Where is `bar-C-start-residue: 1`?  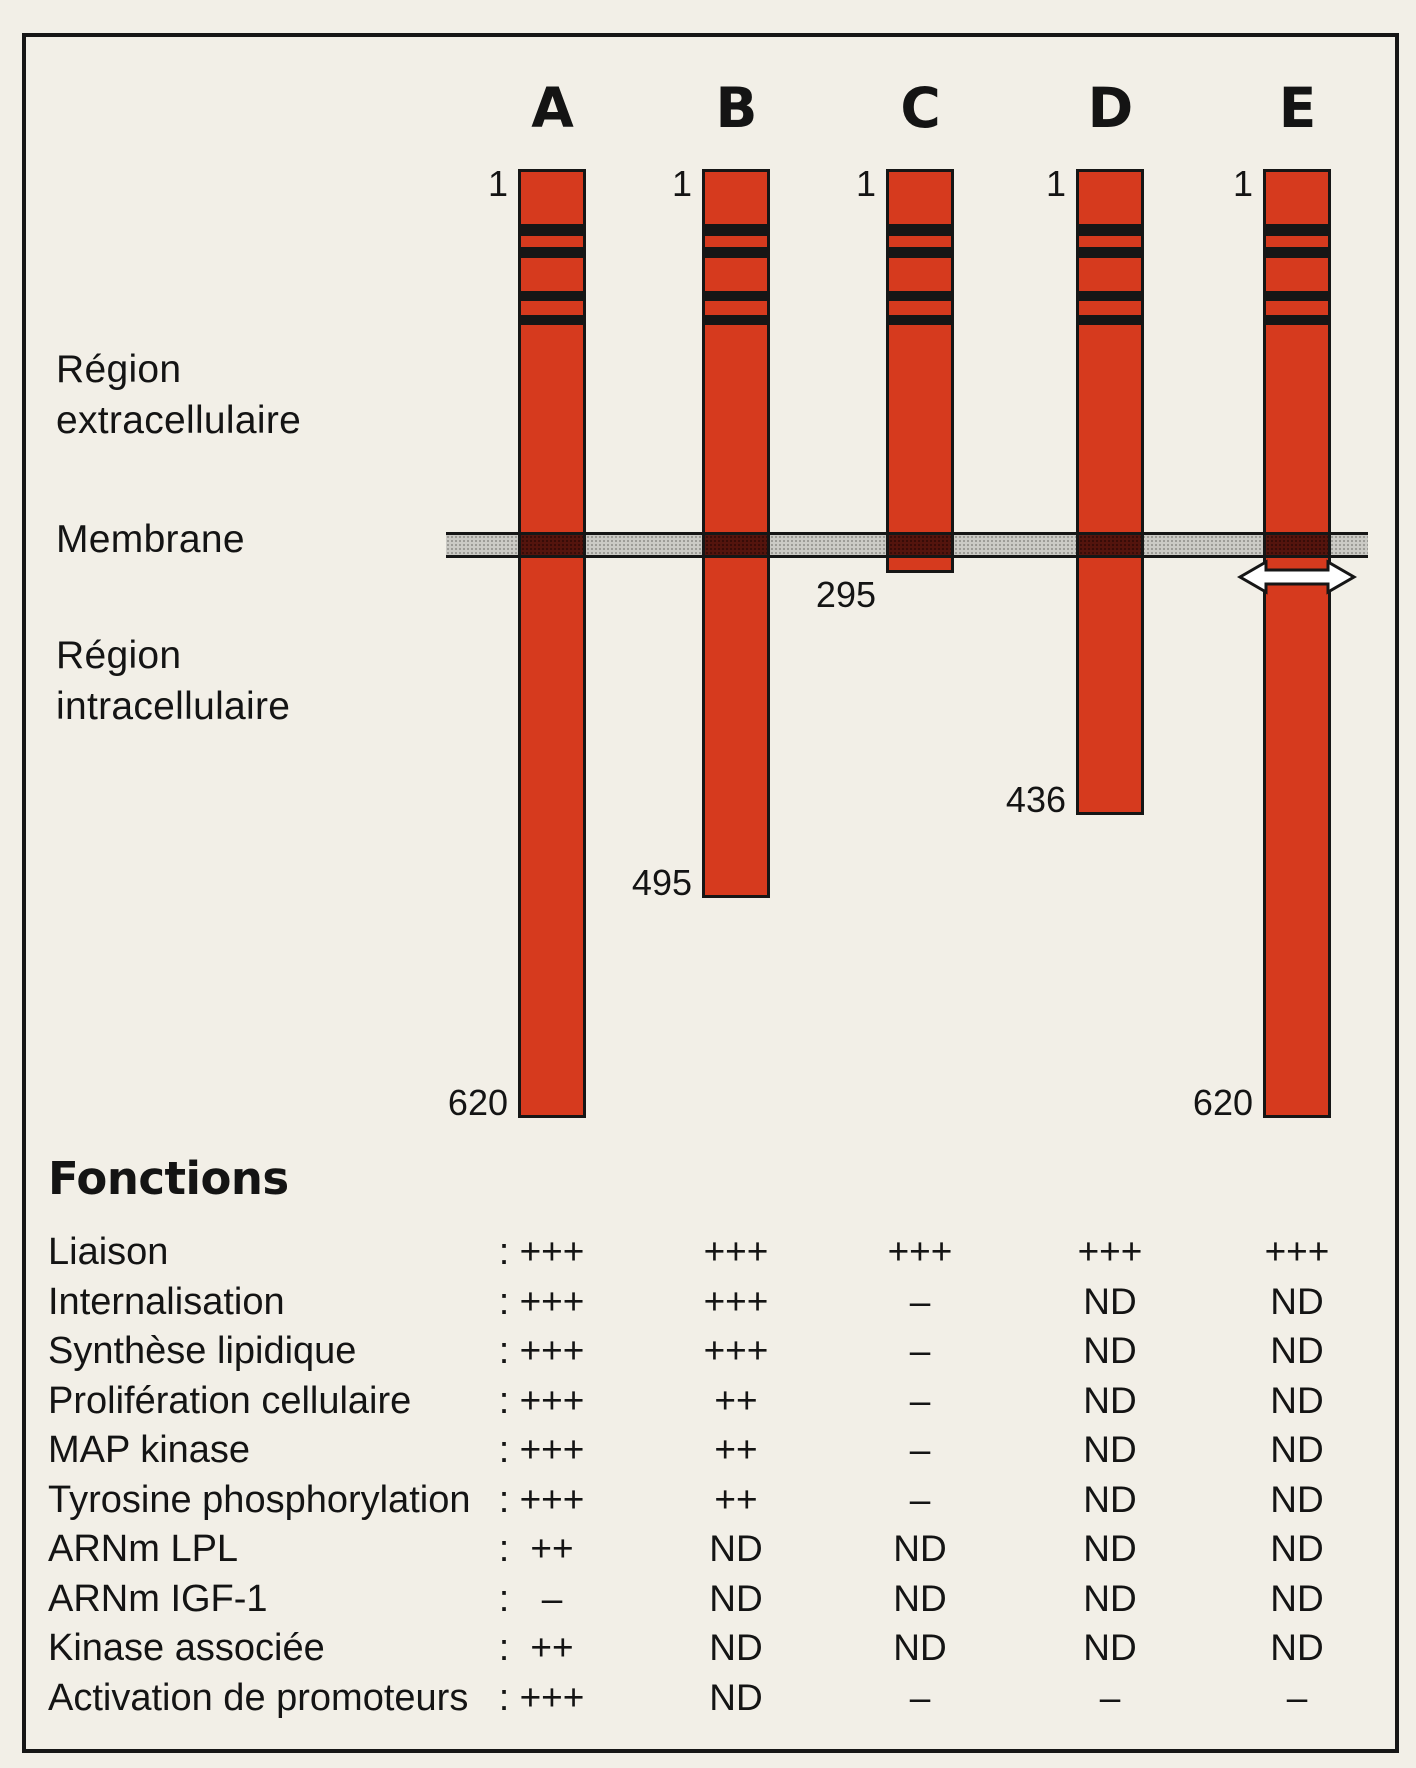
bar-C-start-residue: 1 is located at coordinates (865, 183).